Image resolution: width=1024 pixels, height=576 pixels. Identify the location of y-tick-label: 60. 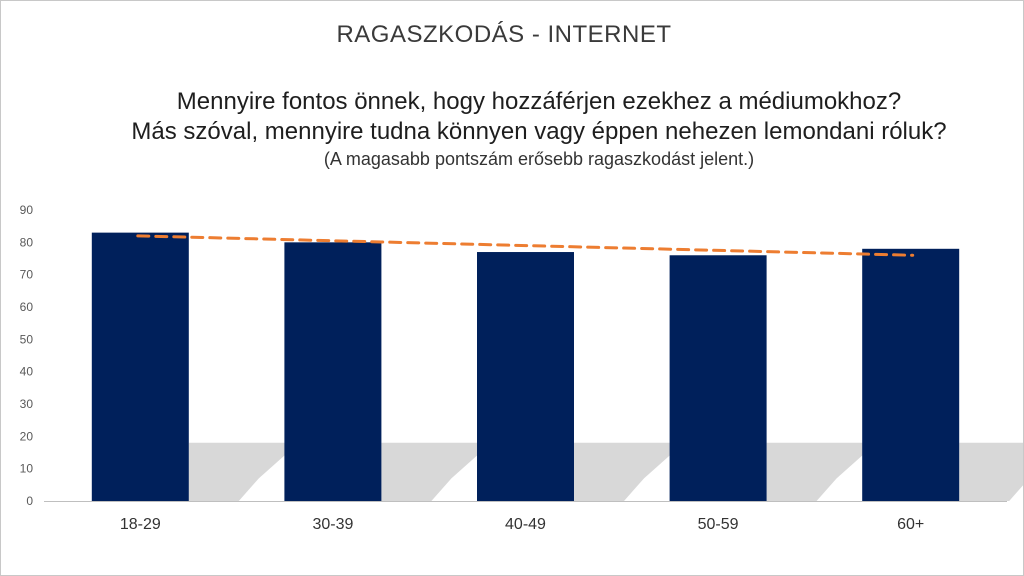
(27, 307).